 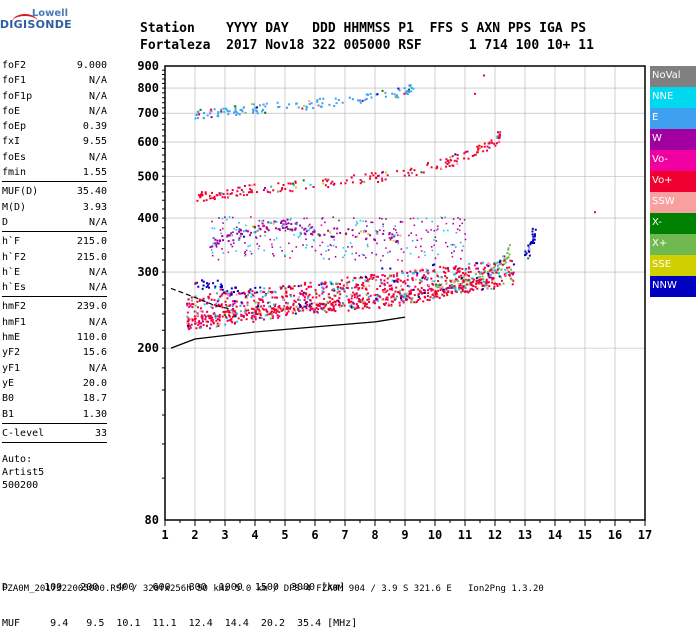 I want to click on logo-lowell-text: Lowell, so click(x=49, y=13).